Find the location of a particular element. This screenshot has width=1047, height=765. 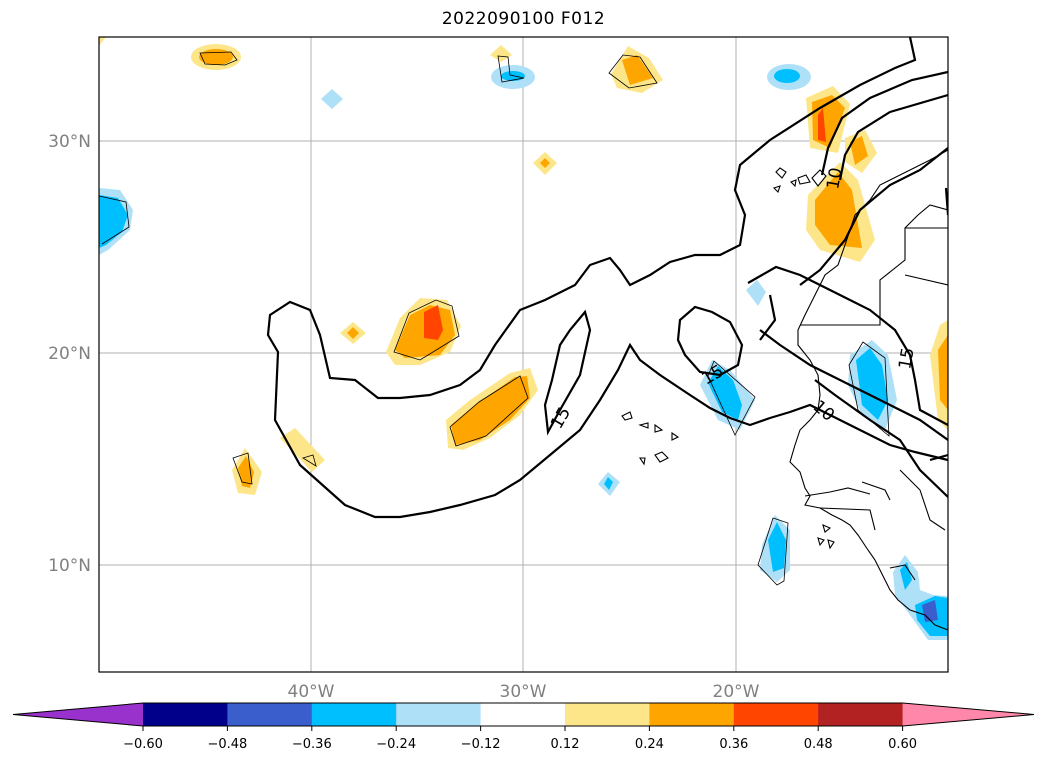

colorbar-tick-label: 0.12 is located at coordinates (565, 744).